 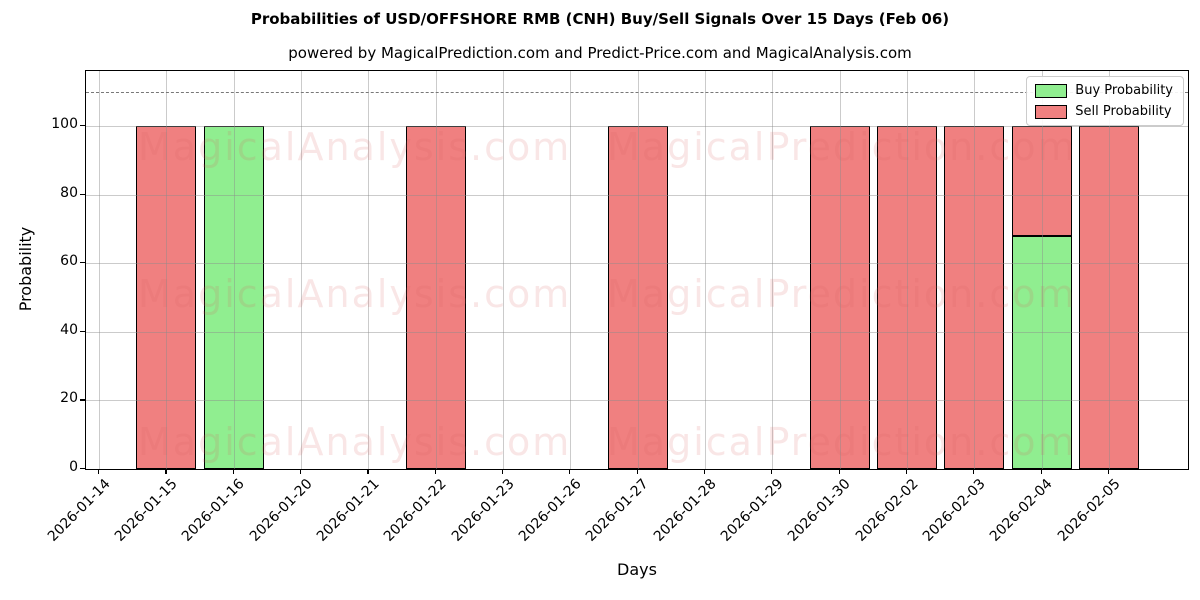 What do you see at coordinates (348, 510) in the screenshot?
I see `x-tick-label-text: 2026-01-21` at bounding box center [348, 510].